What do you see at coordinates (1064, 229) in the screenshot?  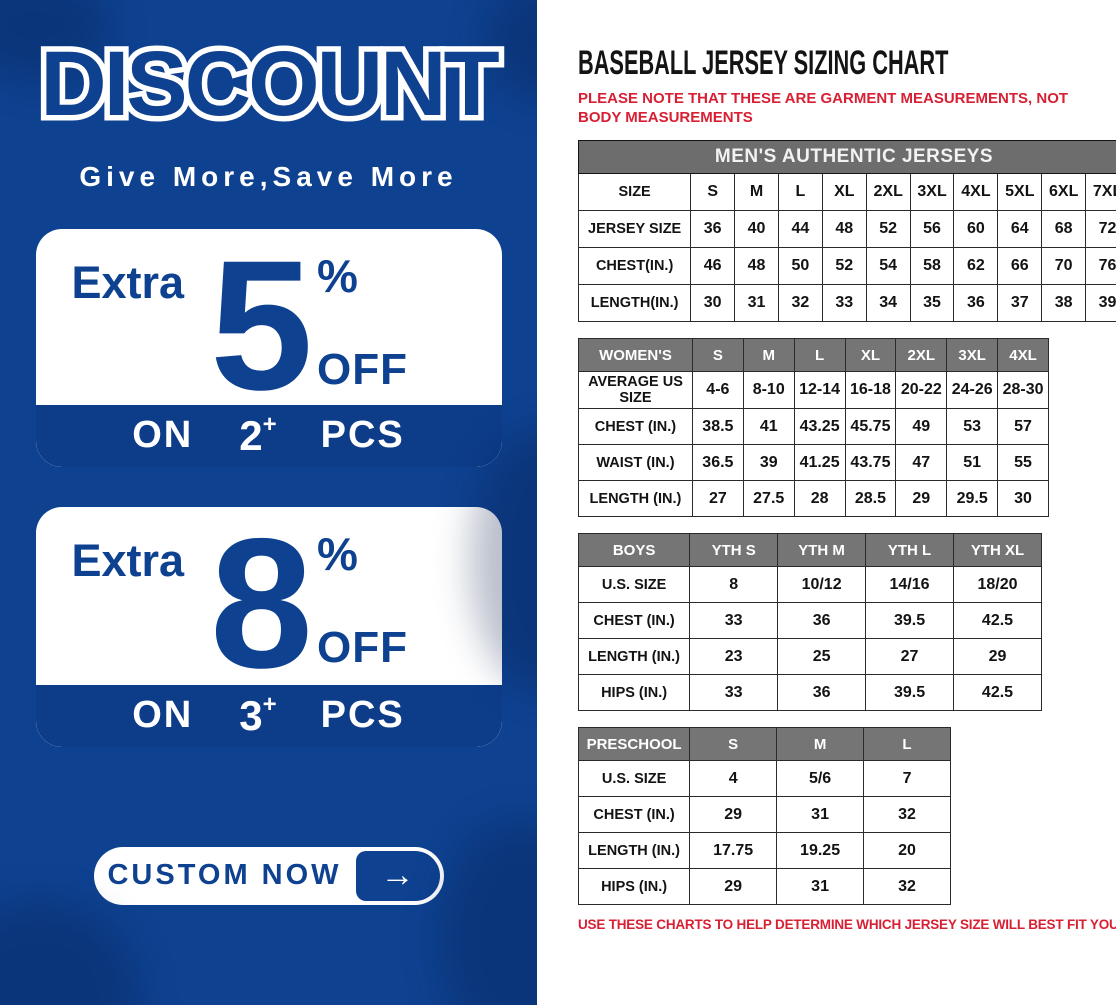 I see `size-value: 68` at bounding box center [1064, 229].